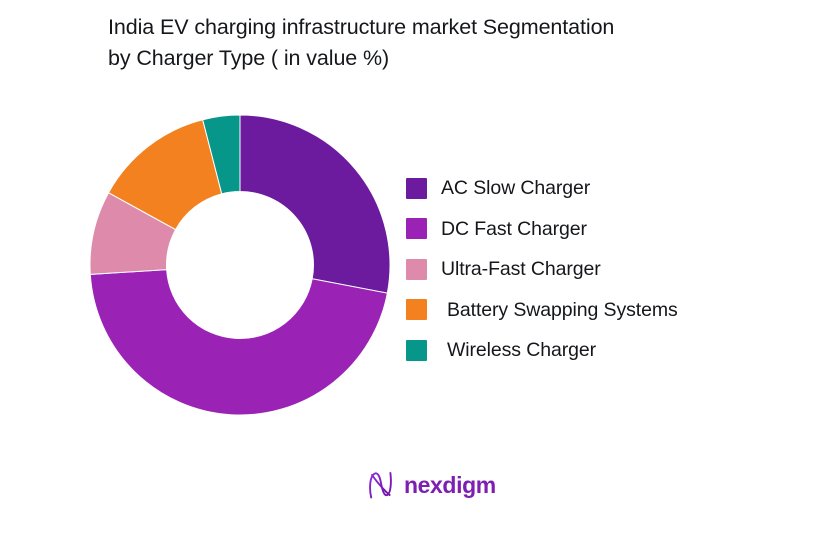  I want to click on donut-slice-ac-slow-charger, so click(315, 204).